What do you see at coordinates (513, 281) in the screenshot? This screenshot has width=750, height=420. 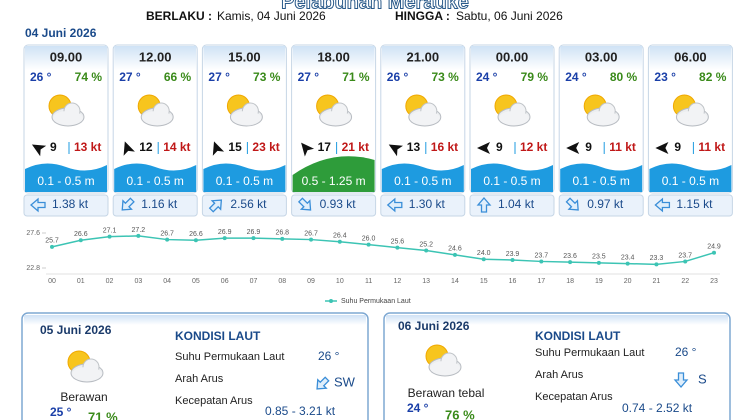 I see `x-tick-label: 16` at bounding box center [513, 281].